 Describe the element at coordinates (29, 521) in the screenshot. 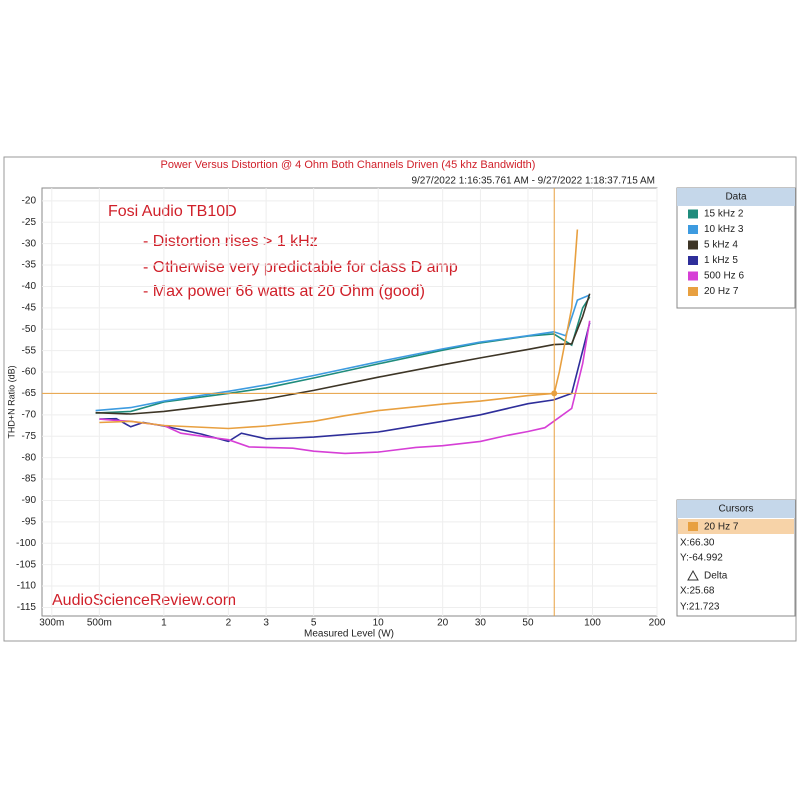

I see `y-tick-label: -95` at that location.